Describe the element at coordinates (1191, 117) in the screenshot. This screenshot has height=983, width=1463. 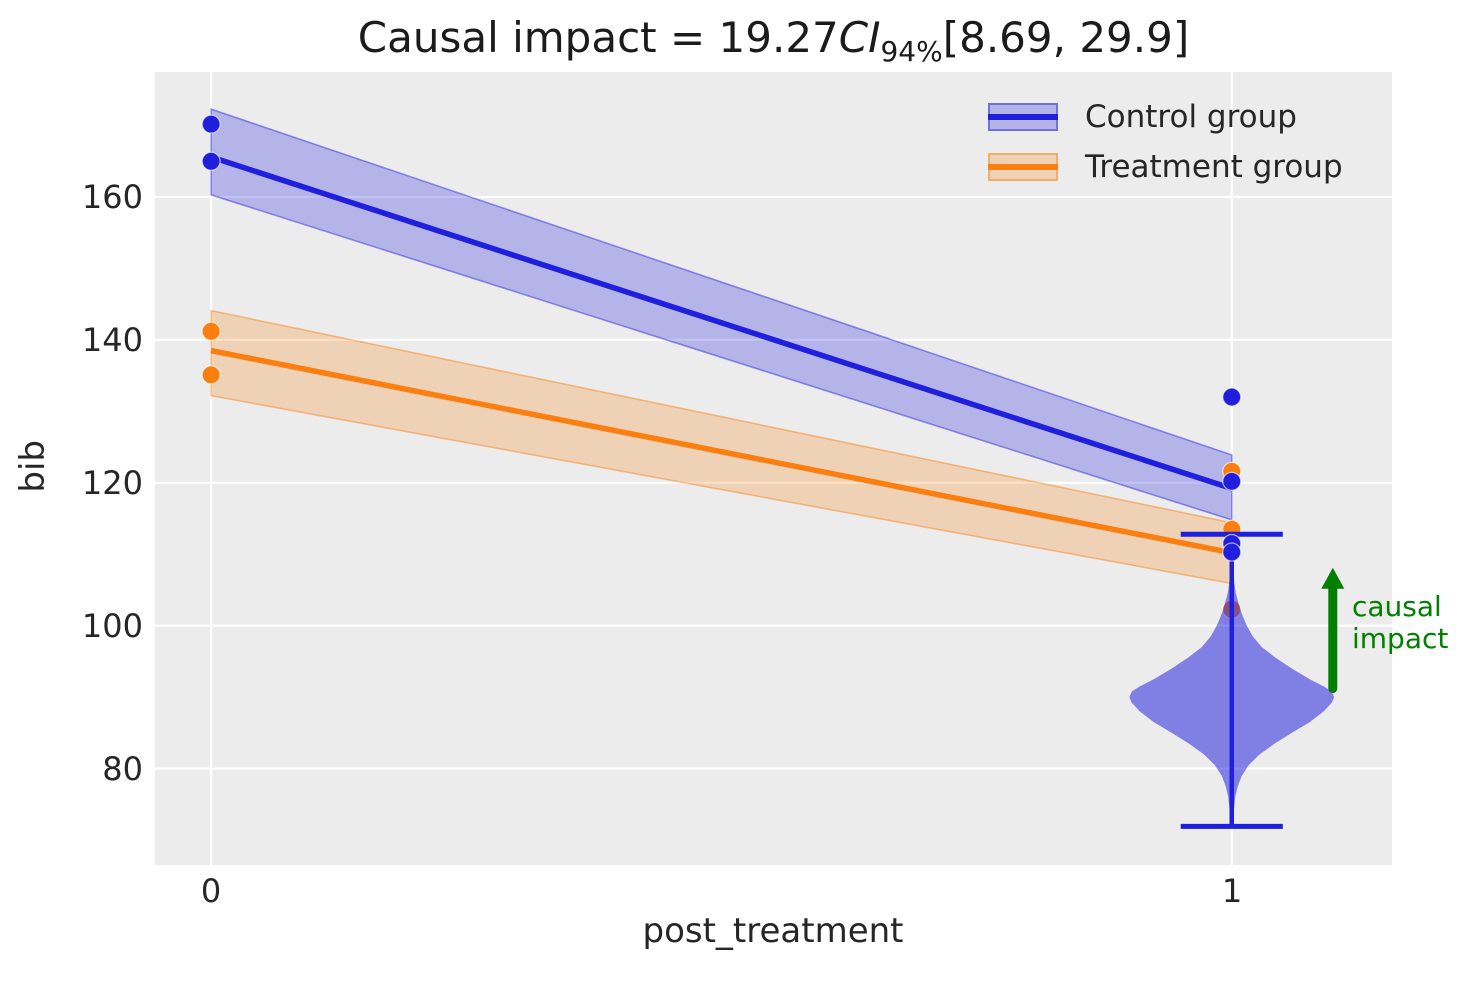
I see `legend-label-control: Control group` at that location.